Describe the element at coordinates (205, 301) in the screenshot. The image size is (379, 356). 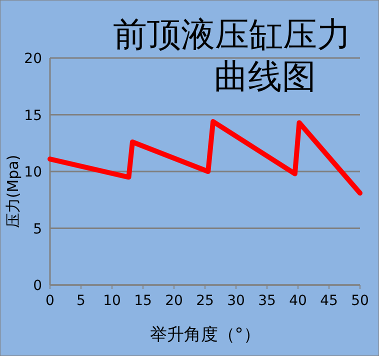
I see `x-tick-label: 25` at that location.